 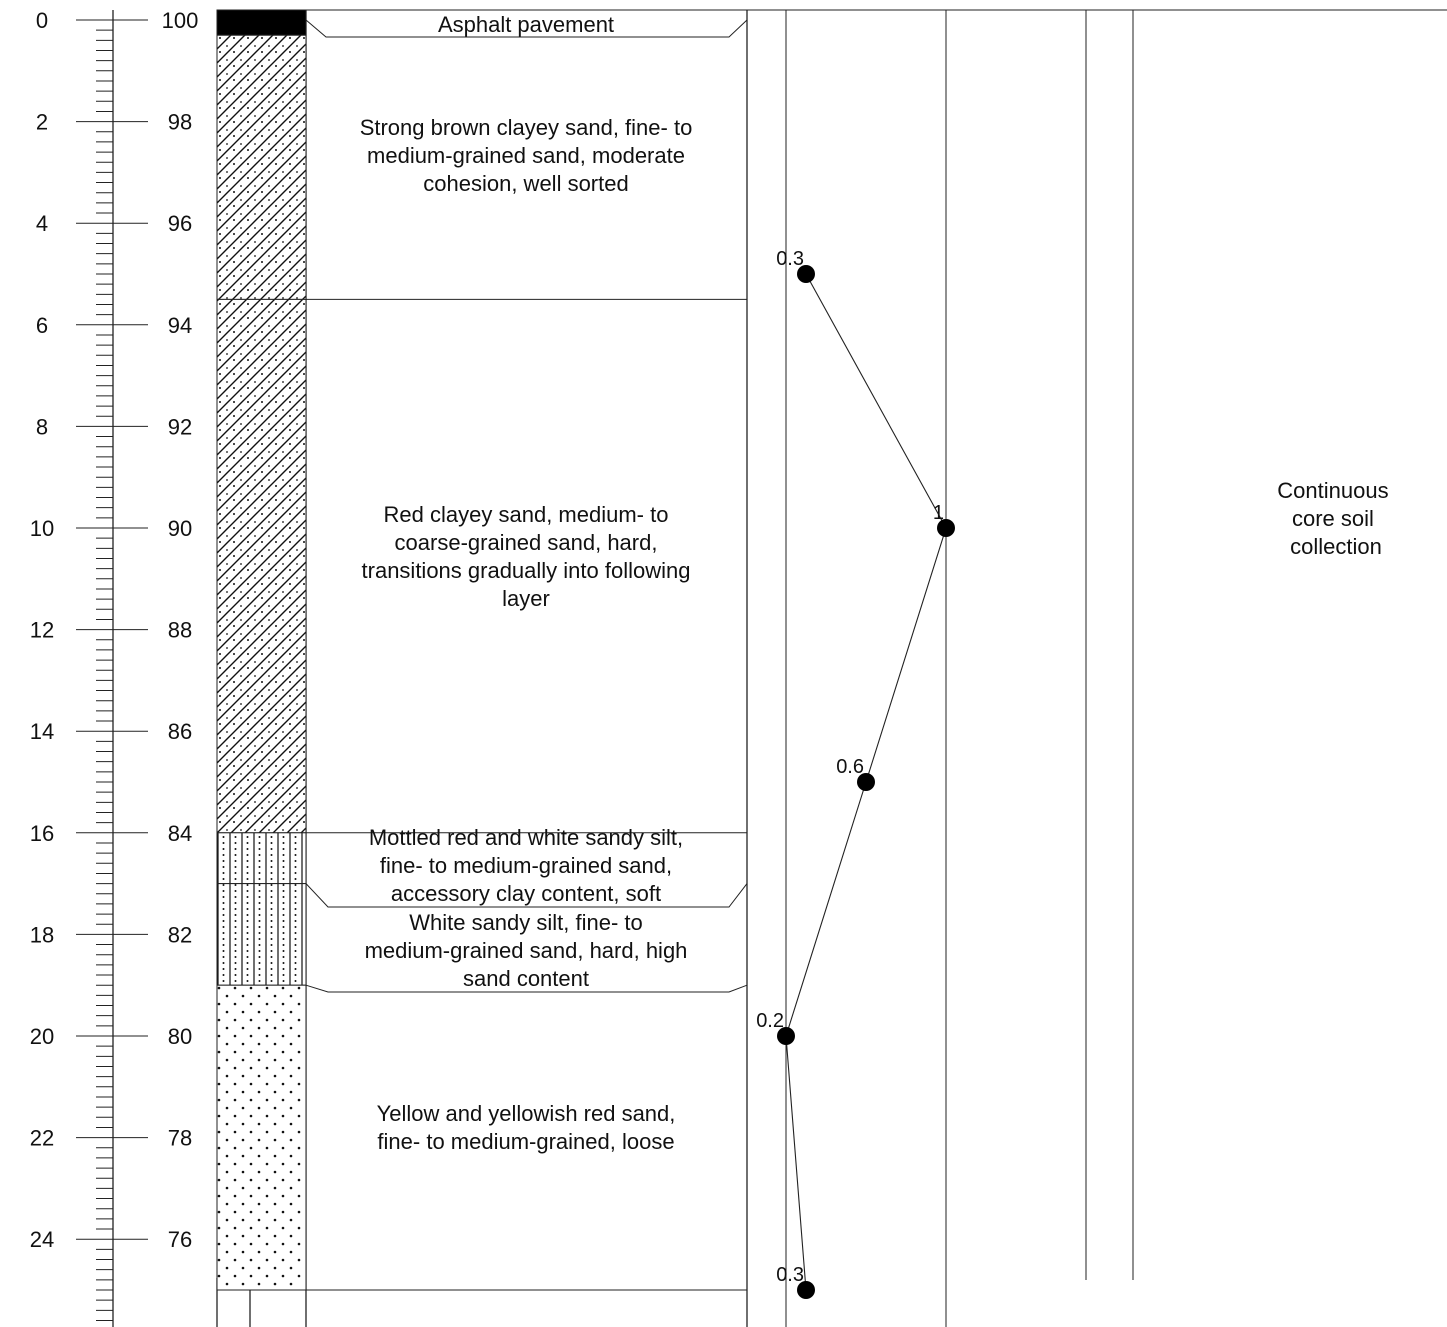 I want to click on layer-asphalt, so click(x=261, y=22).